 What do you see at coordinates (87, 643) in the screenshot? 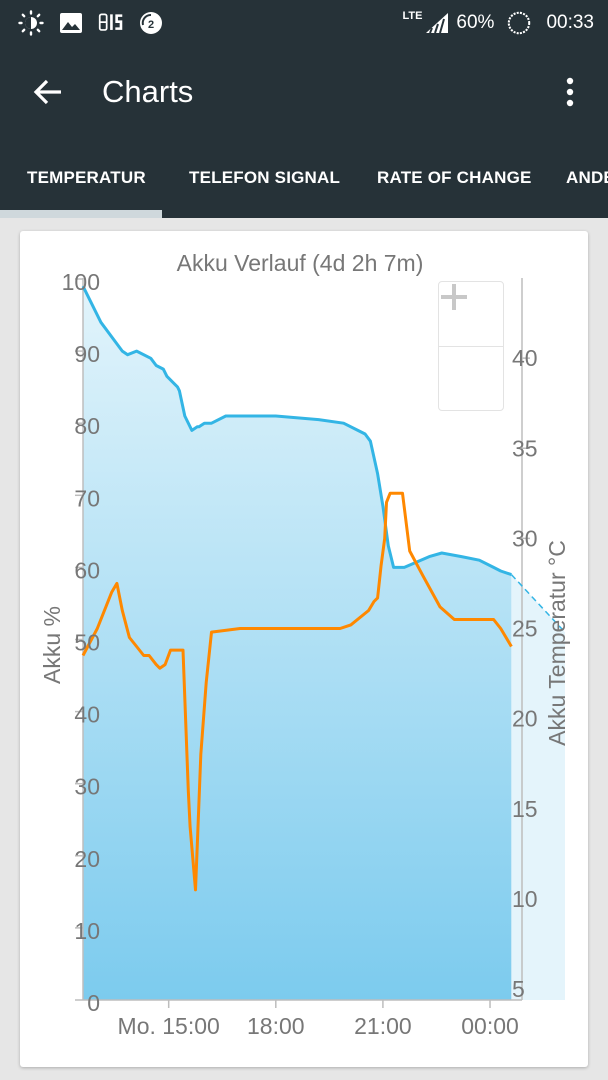
I see `y-tick-label: 50` at bounding box center [87, 643].